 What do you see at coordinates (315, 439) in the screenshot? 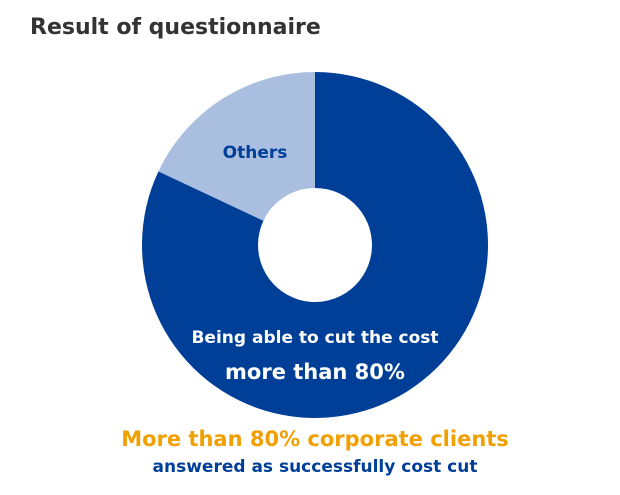
I see `footnote: More than 80% corporate clients` at bounding box center [315, 439].